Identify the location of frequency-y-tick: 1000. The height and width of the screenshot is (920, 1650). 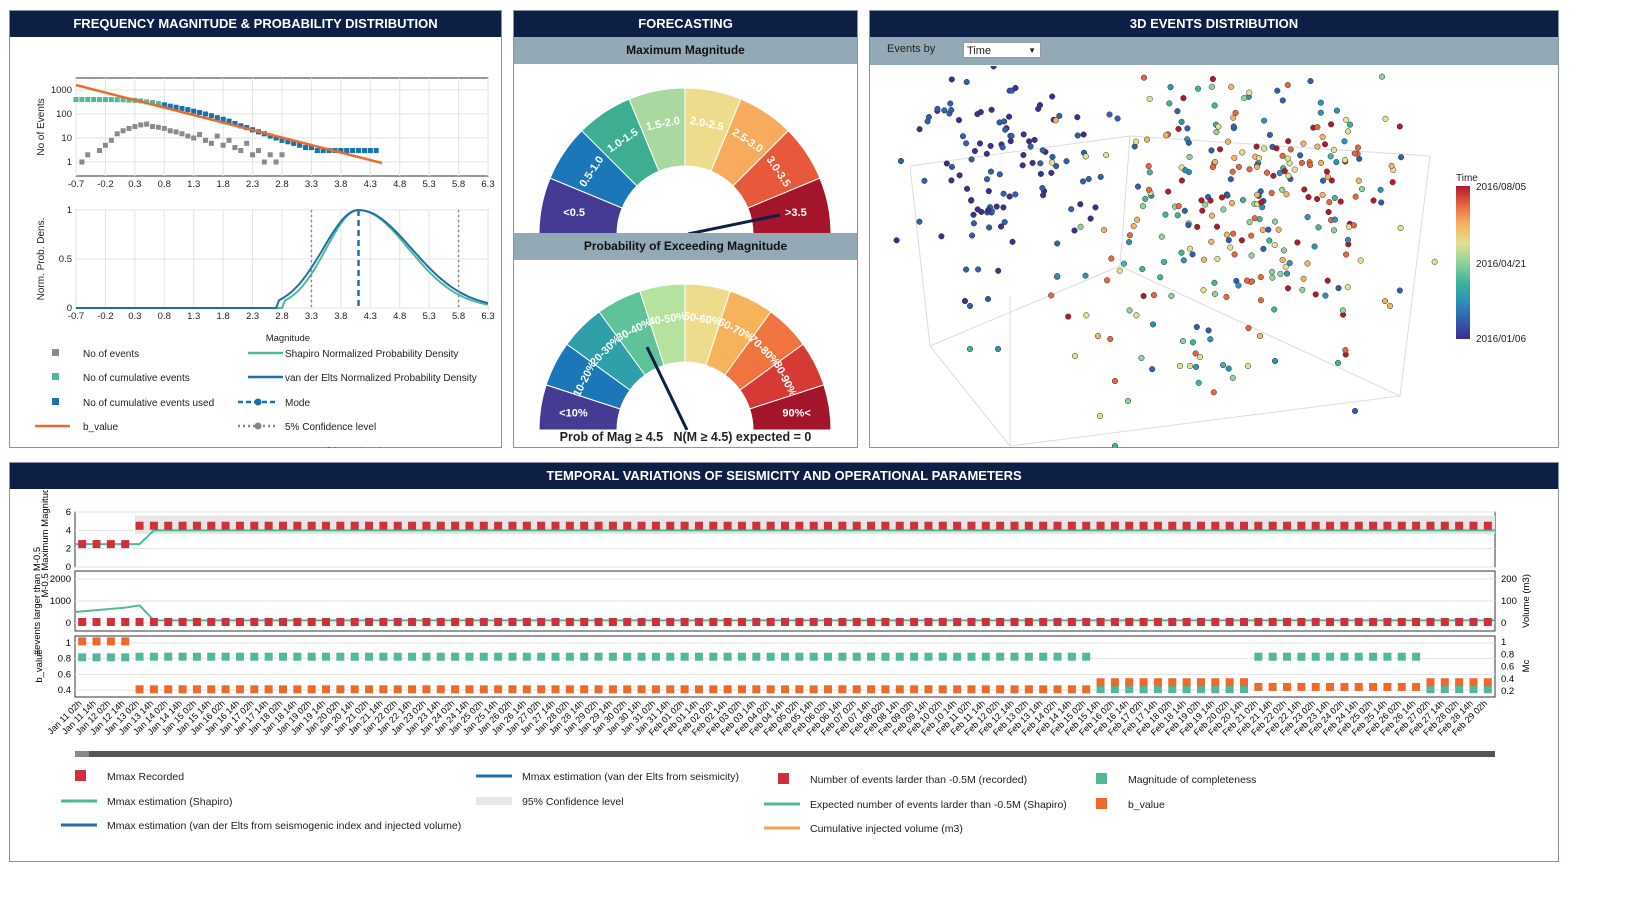
(61, 90).